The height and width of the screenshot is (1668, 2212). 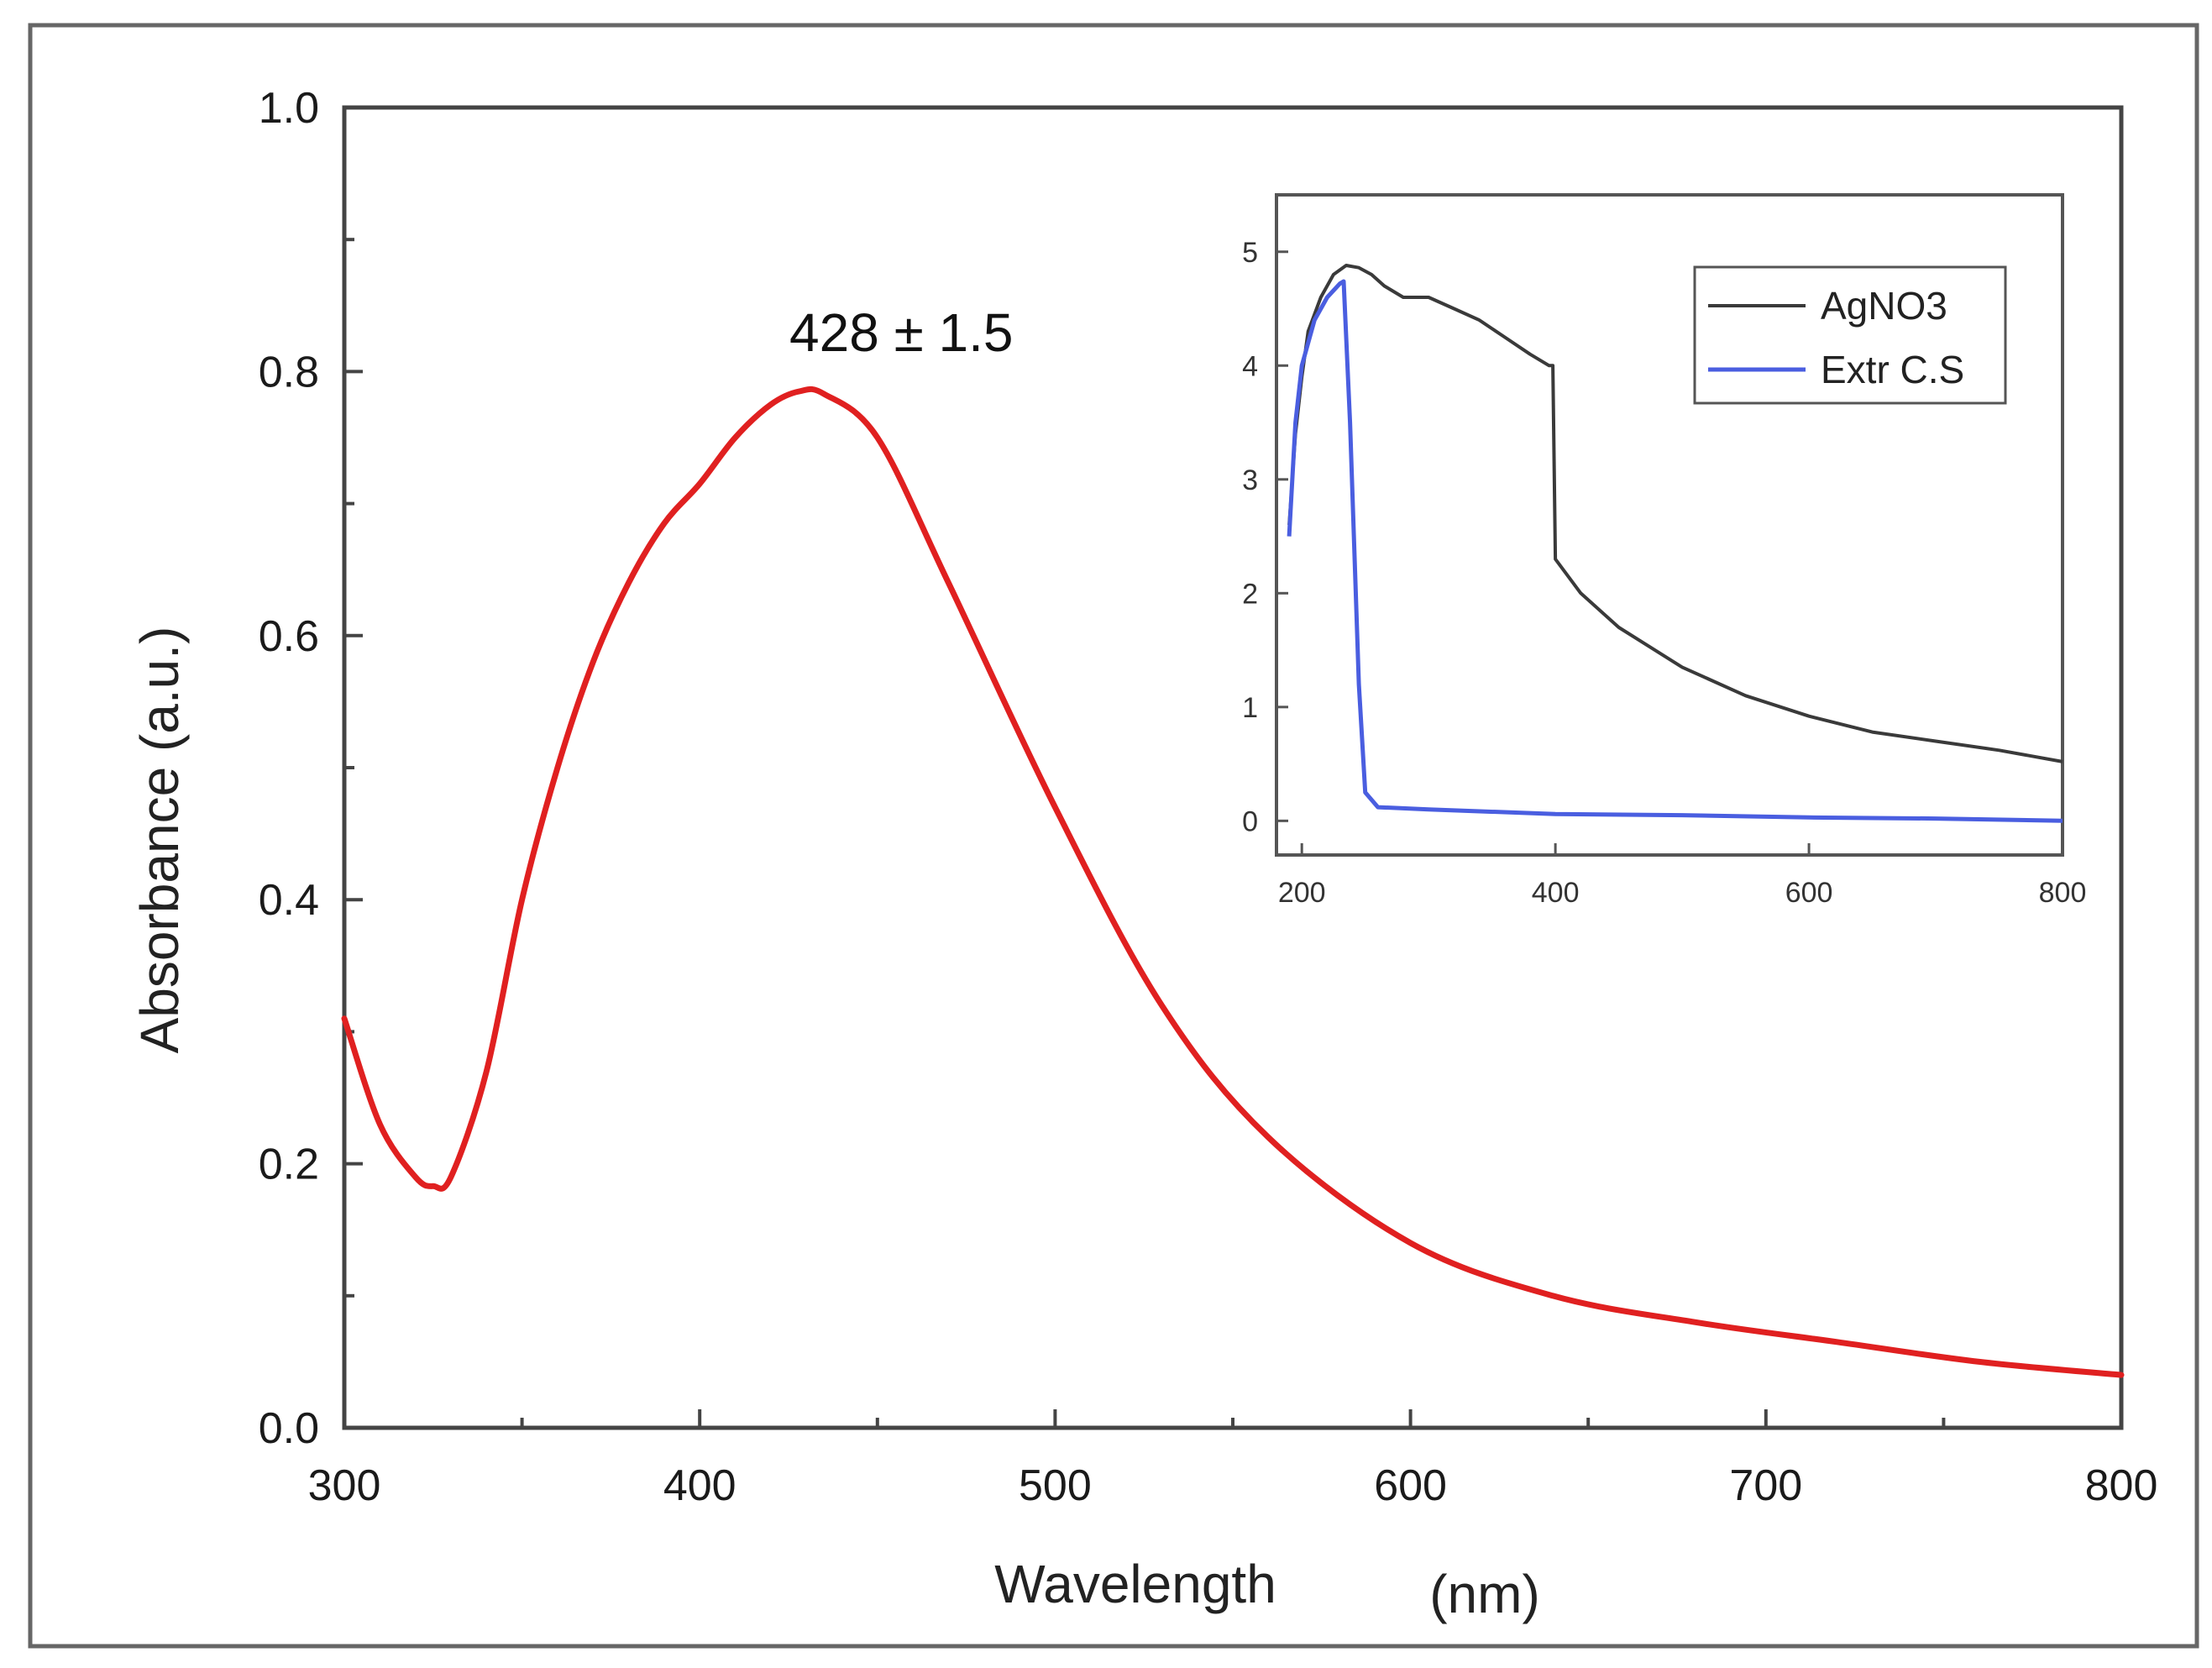 I want to click on main-x-tick-label: 400, so click(x=699, y=1485).